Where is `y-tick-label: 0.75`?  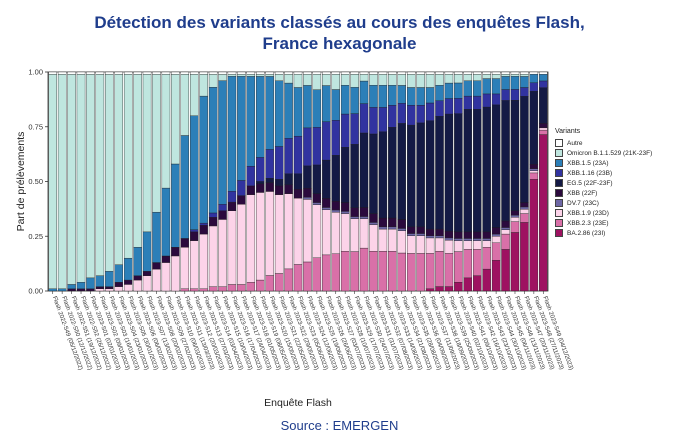
y-tick-label: 0.75 is located at coordinates (35, 126).